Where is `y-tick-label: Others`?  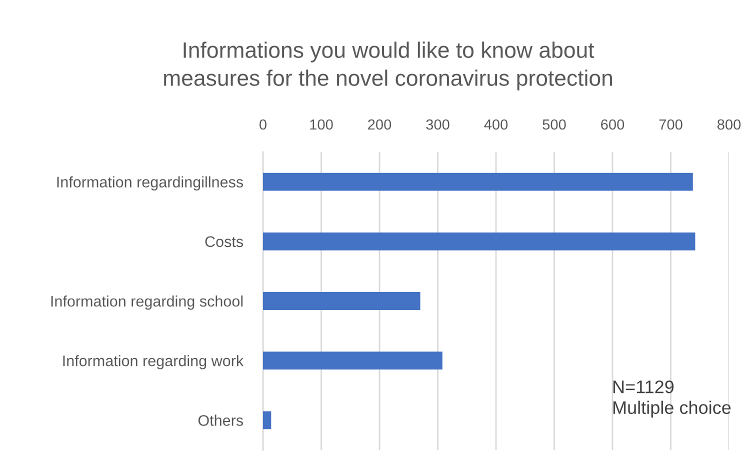
y-tick-label: Others is located at coordinates (221, 420).